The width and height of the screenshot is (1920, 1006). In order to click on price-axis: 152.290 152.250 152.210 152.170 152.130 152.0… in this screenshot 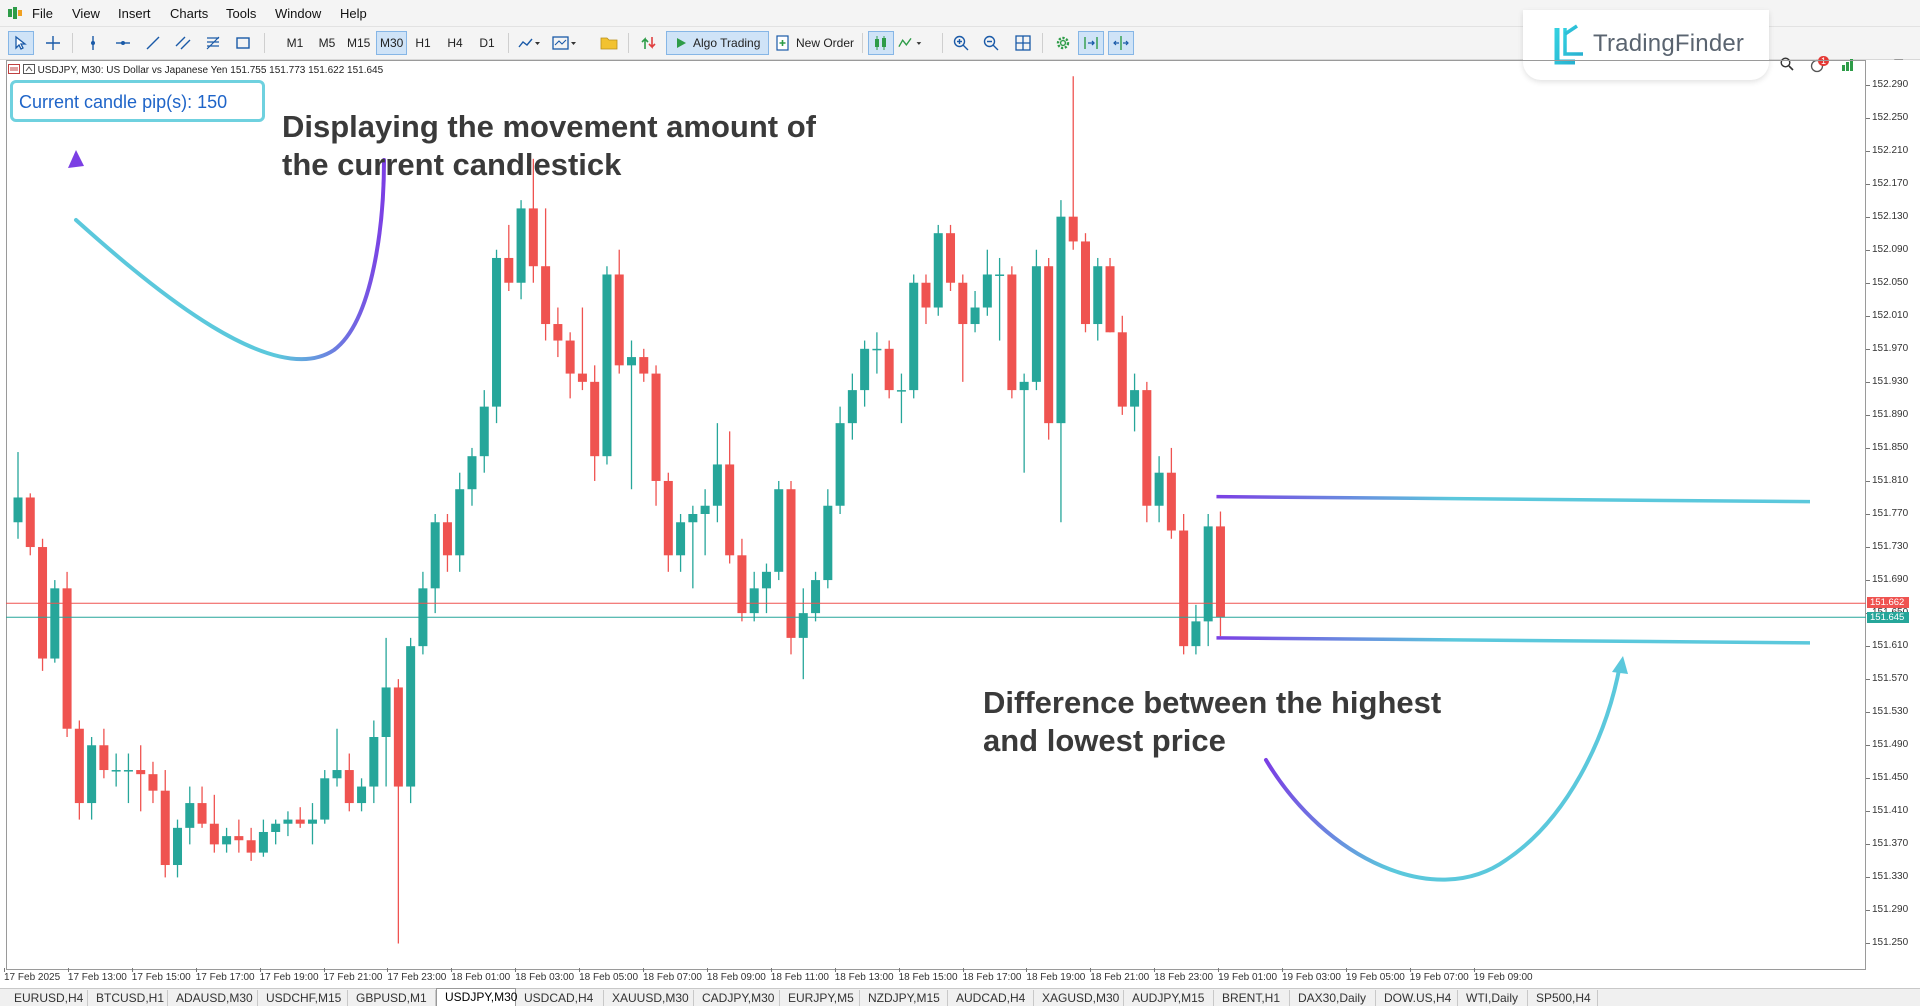, I will do `click(1893, 515)`.